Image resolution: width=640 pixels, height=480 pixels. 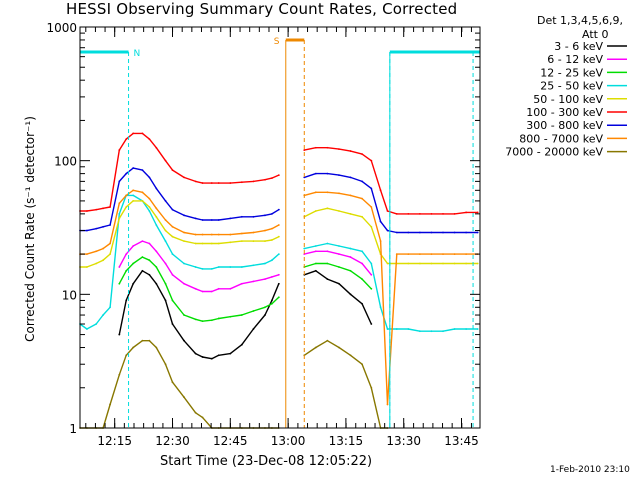 I want to click on legend-label: 7000 - 20000 keV, so click(x=554, y=152).